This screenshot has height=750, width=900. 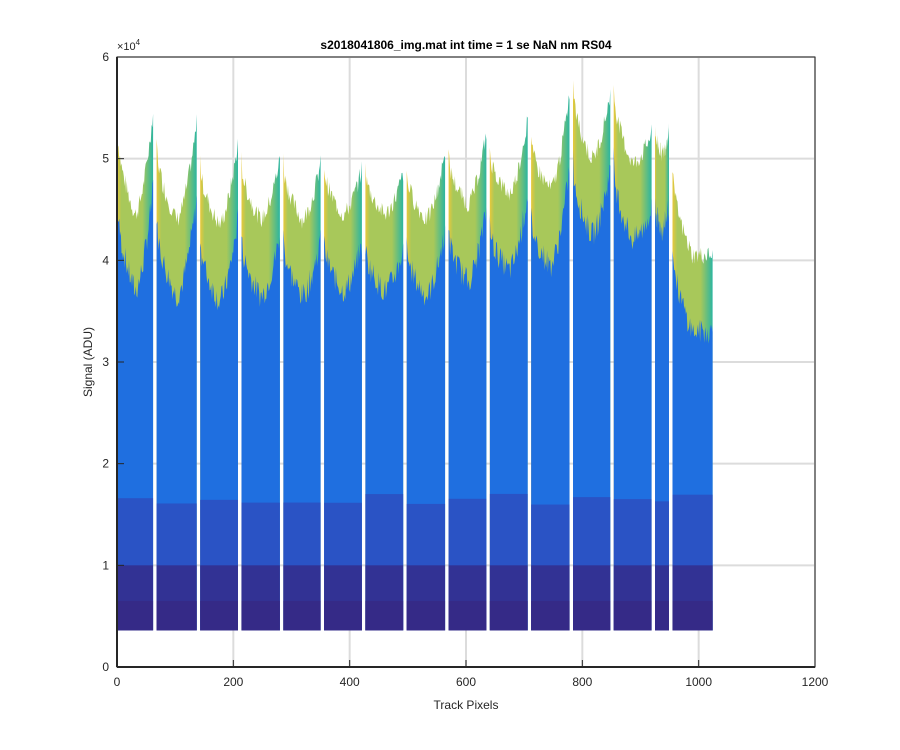 I want to click on y-axis-exponent: ×10⁴, so click(x=129, y=45).